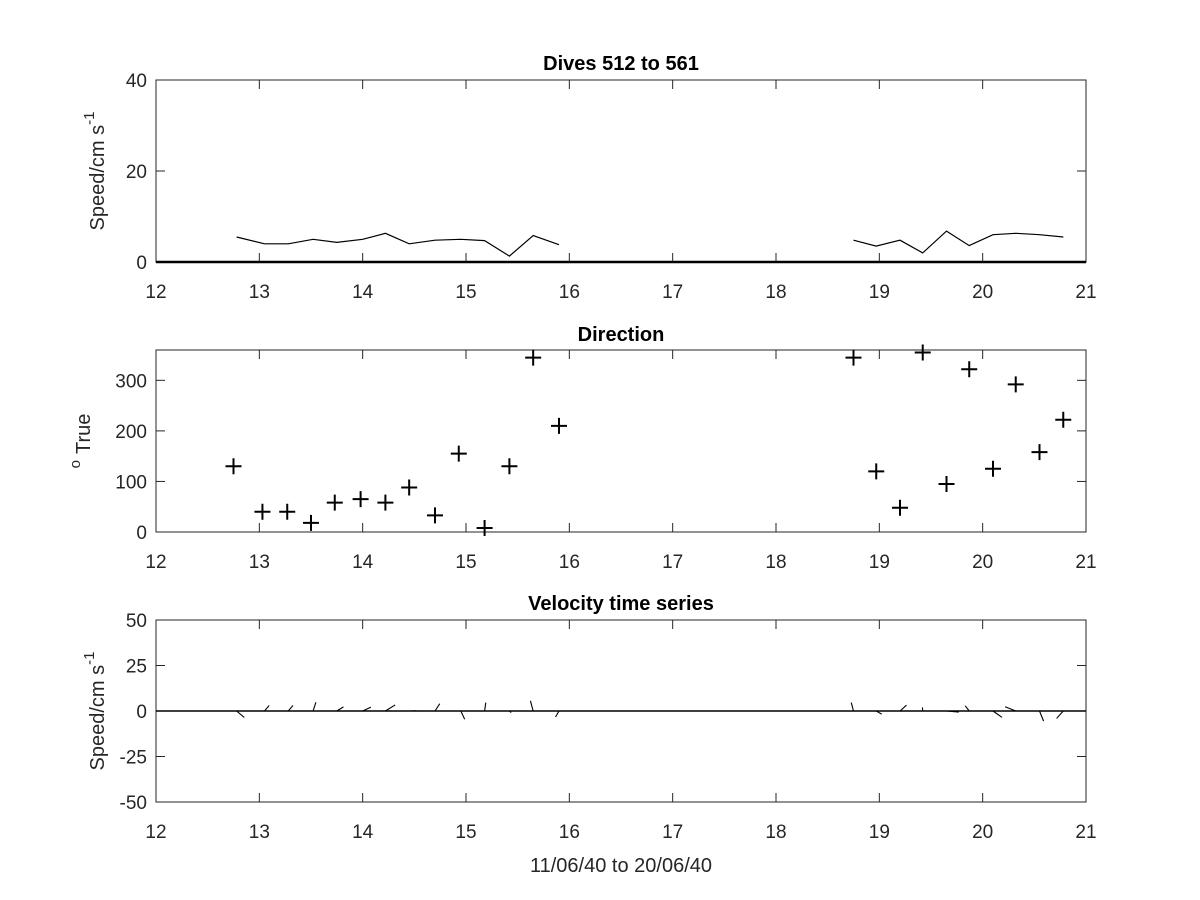 The width and height of the screenshot is (1200, 900). What do you see at coordinates (621, 711) in the screenshot?
I see `velocity-sticks` at bounding box center [621, 711].